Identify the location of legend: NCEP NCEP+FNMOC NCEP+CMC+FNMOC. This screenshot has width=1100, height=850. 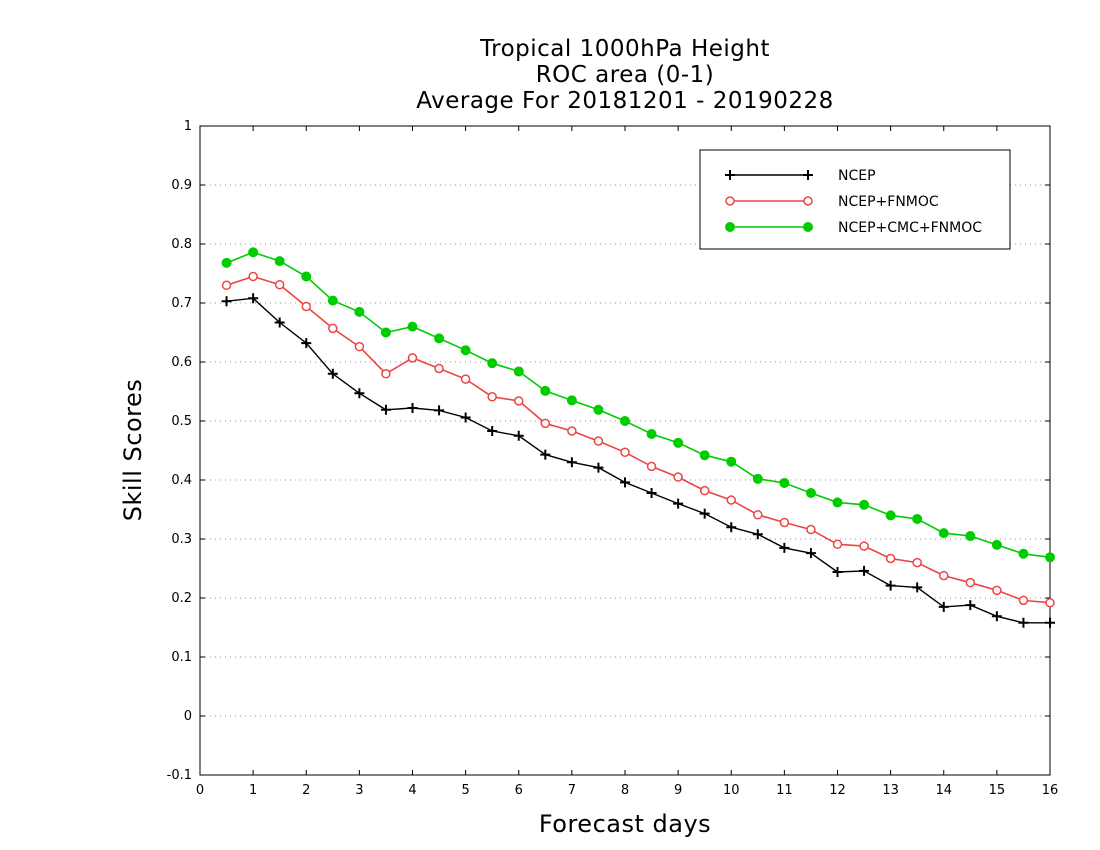
(855, 199).